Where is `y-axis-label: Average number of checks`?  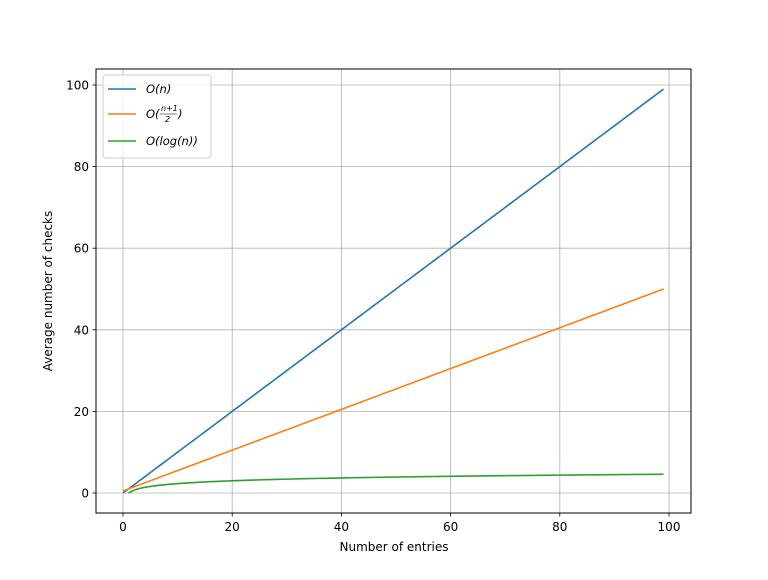
y-axis-label: Average number of checks is located at coordinates (48, 291).